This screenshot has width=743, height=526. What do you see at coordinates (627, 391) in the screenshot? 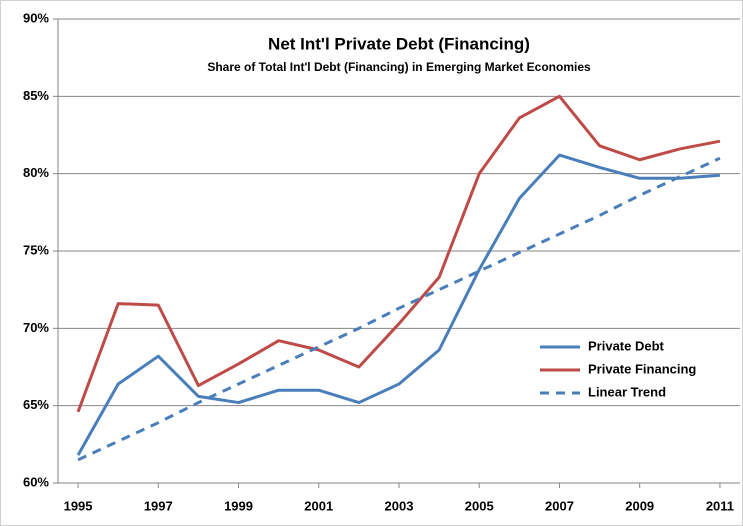
I see `legend-label: Linear Trend` at bounding box center [627, 391].